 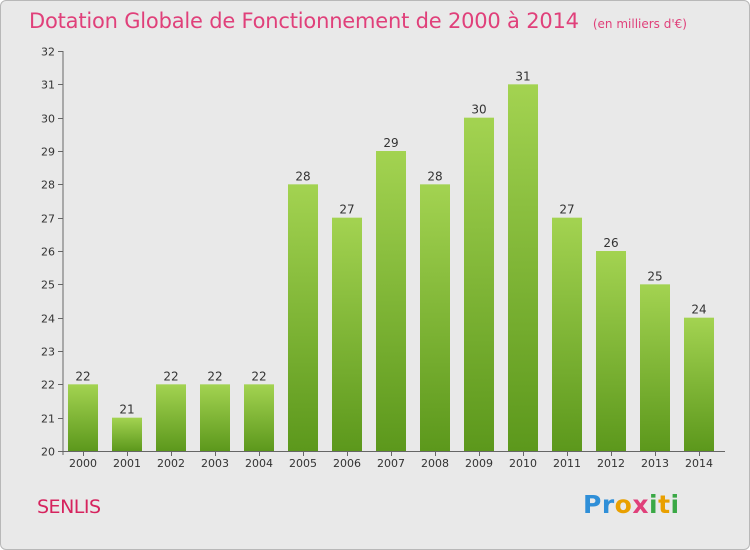 I want to click on y-tick-label: 28, so click(x=48, y=185).